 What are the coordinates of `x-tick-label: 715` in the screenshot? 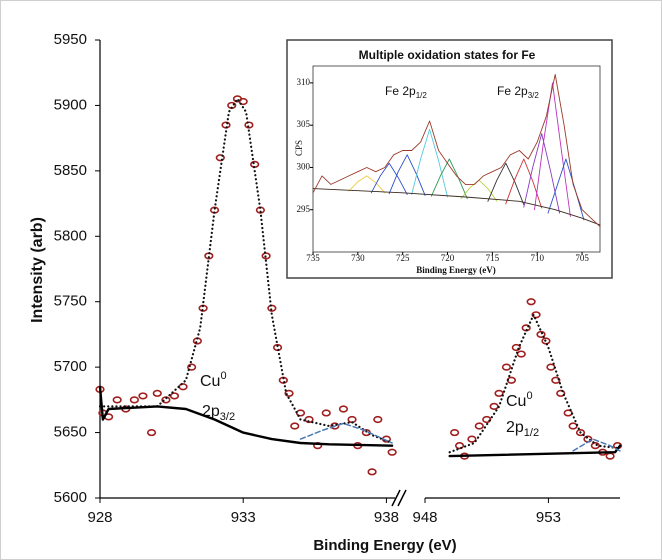 It's located at (493, 258).